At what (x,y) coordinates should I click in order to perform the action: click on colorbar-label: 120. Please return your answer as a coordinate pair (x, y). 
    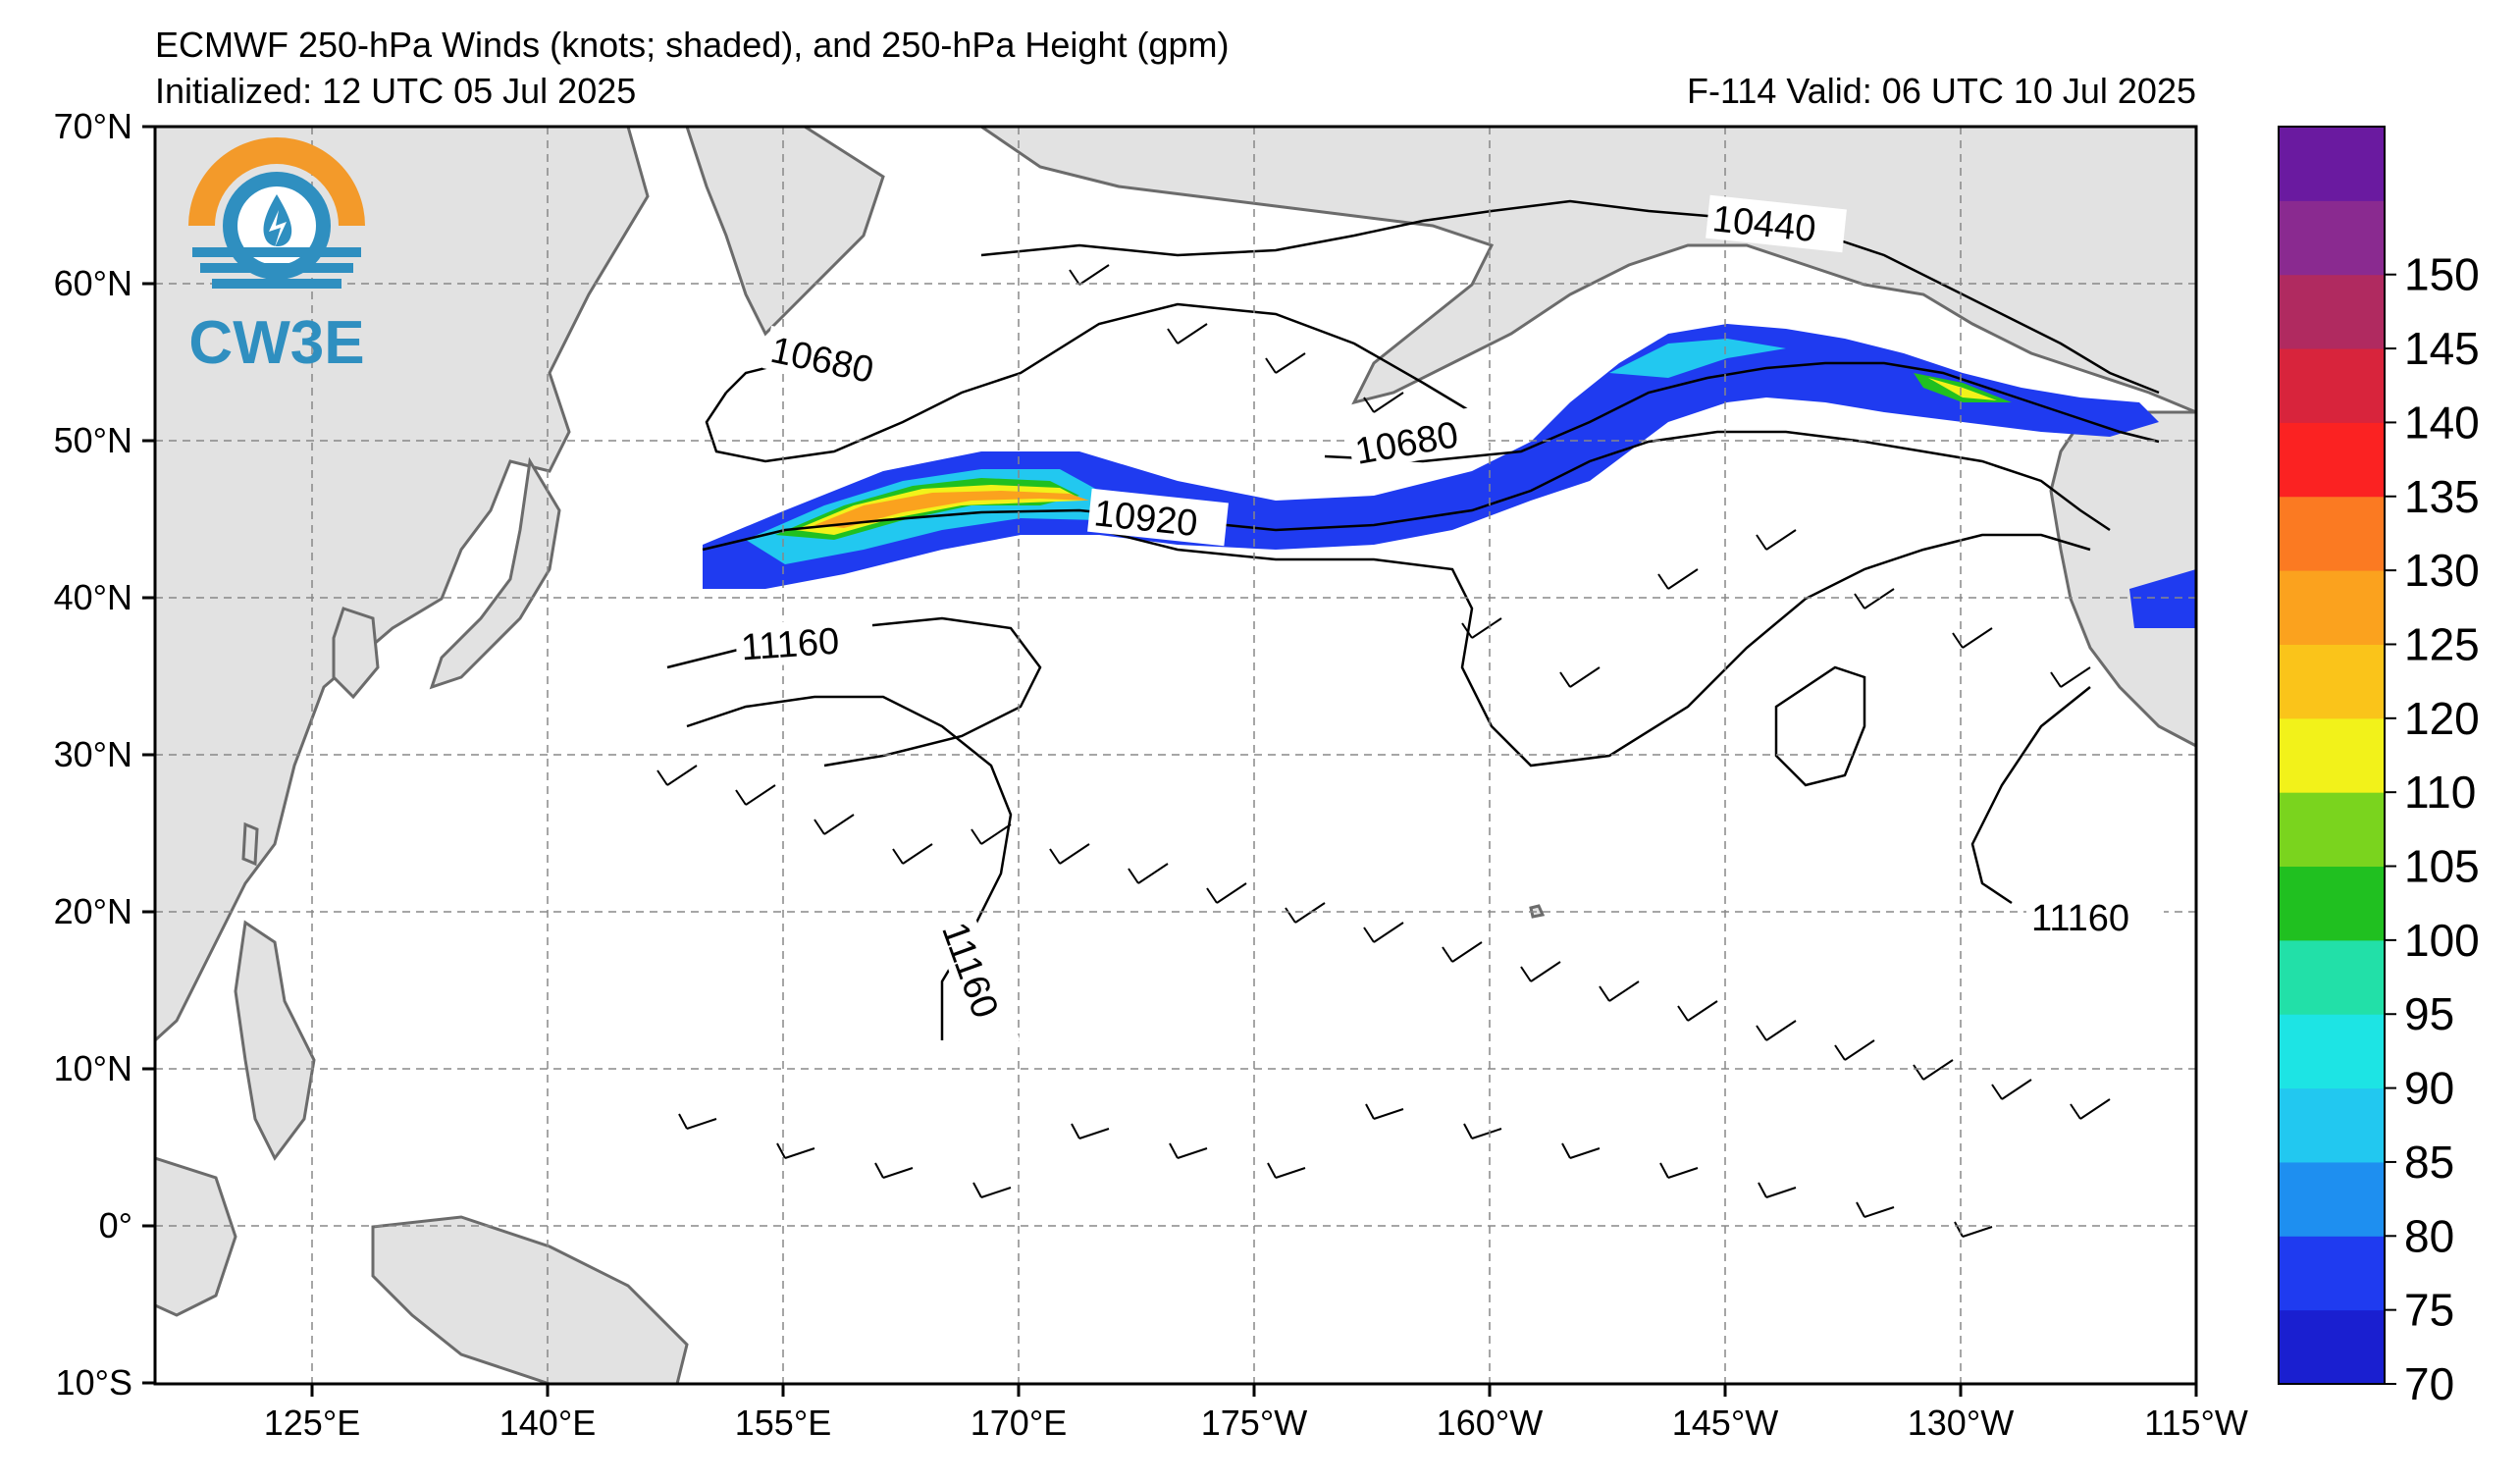
    Looking at the image, I should click on (2442, 718).